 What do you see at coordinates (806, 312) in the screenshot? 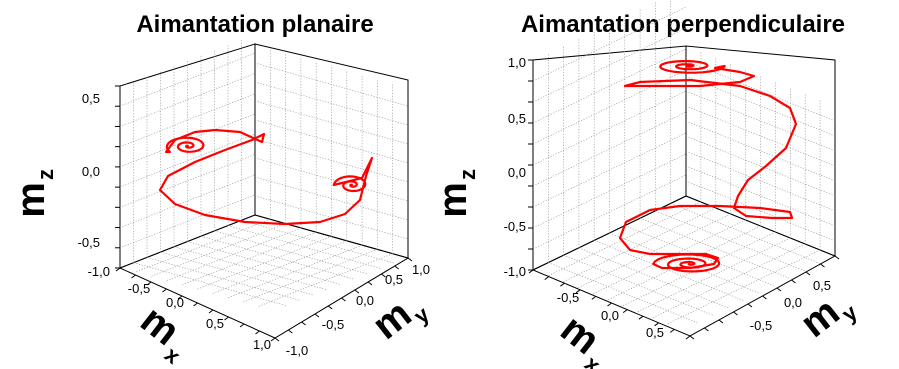
I see `y-axis-perpendicular: -0,5 0,0 0,5 m y` at bounding box center [806, 312].